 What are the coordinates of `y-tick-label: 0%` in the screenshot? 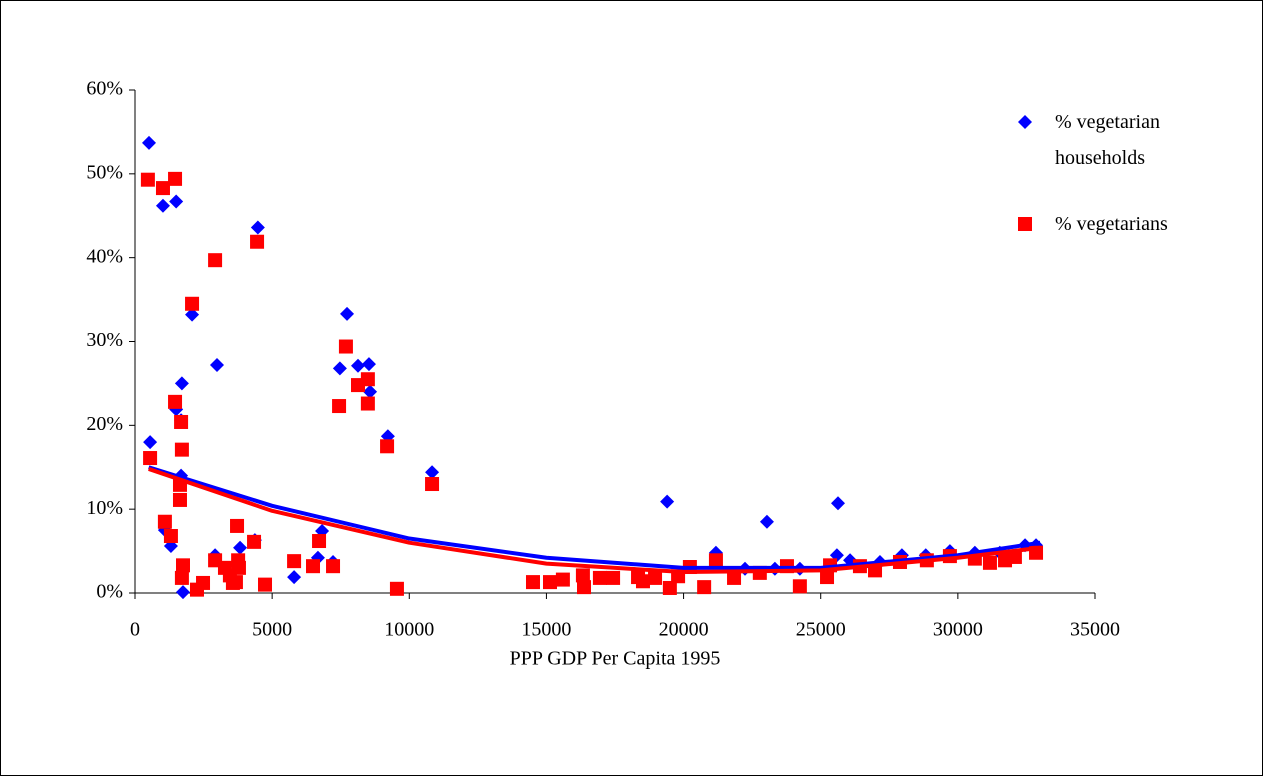 It's located at (109, 592).